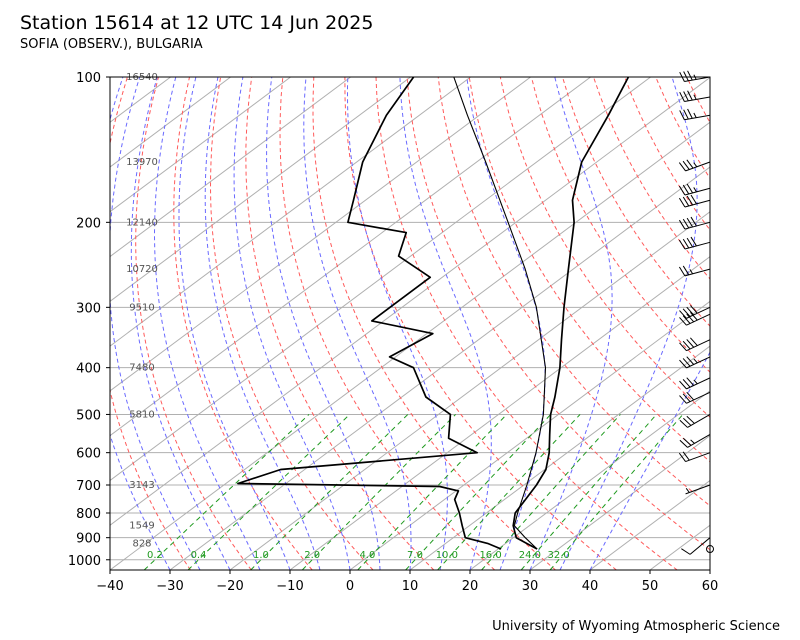 The image size is (800, 640). What do you see at coordinates (289, 586) in the screenshot?
I see `x-tick-label: −10` at bounding box center [289, 586].